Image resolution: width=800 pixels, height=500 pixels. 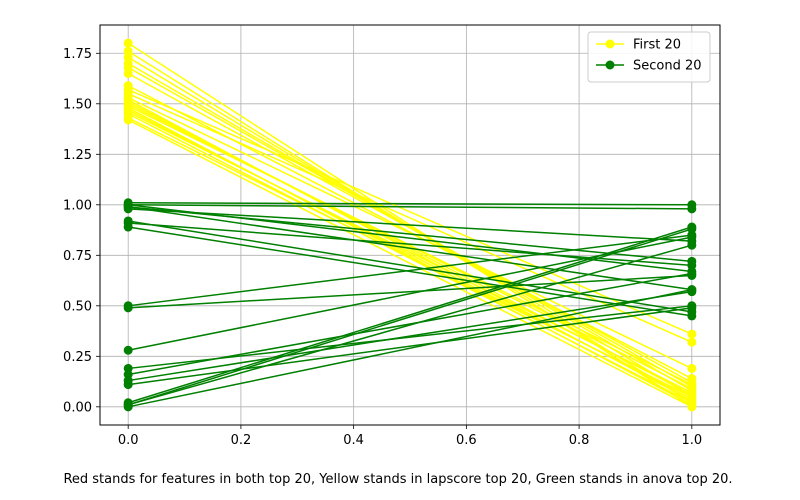 I want to click on y-tick-label: 0.25, so click(x=77, y=357).